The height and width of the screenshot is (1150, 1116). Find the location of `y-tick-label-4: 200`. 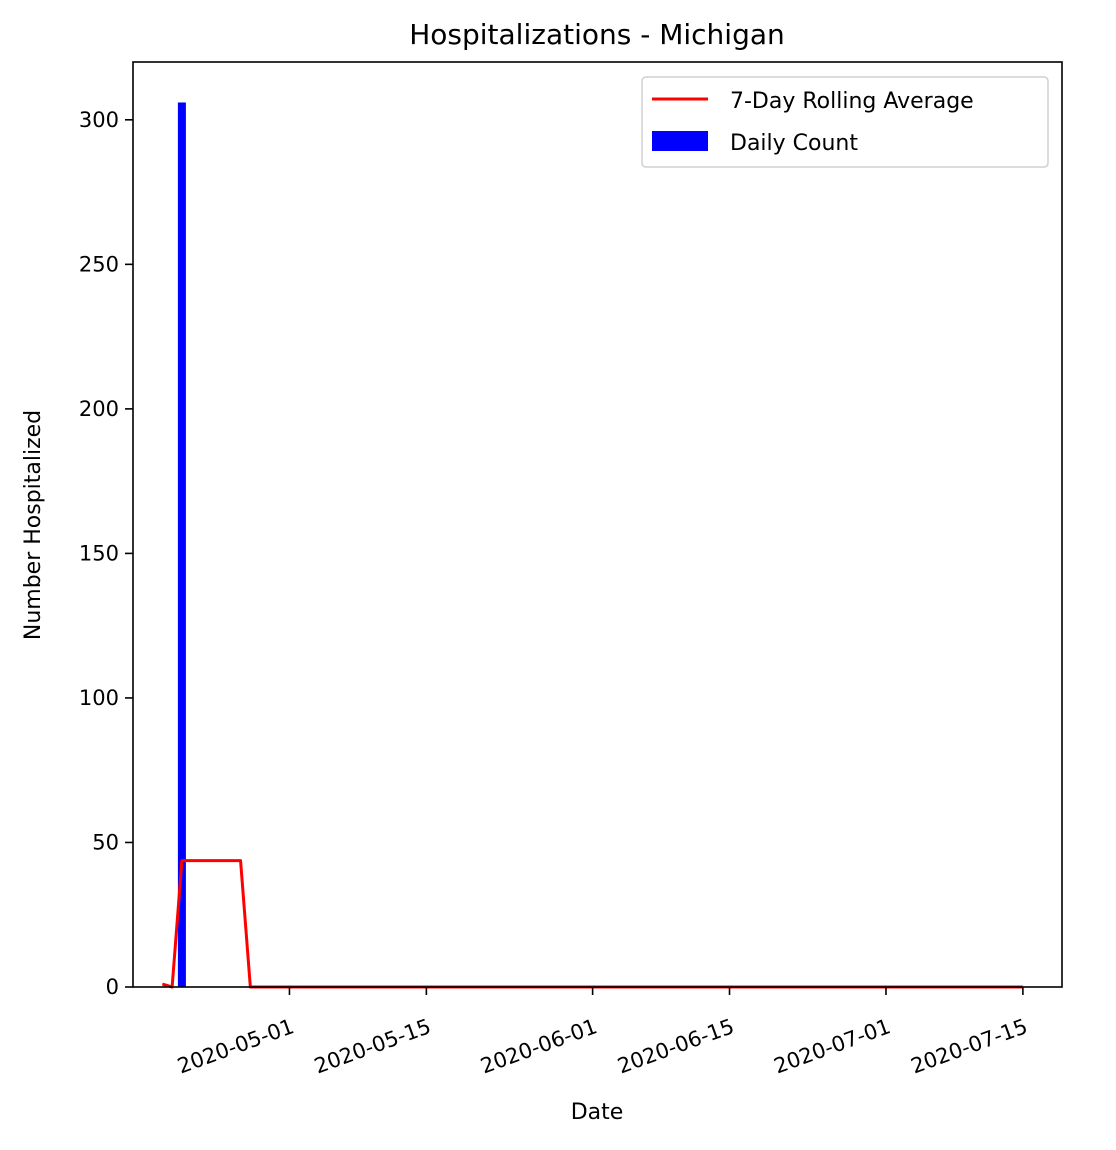

y-tick-label-4: 200 is located at coordinates (99, 409).